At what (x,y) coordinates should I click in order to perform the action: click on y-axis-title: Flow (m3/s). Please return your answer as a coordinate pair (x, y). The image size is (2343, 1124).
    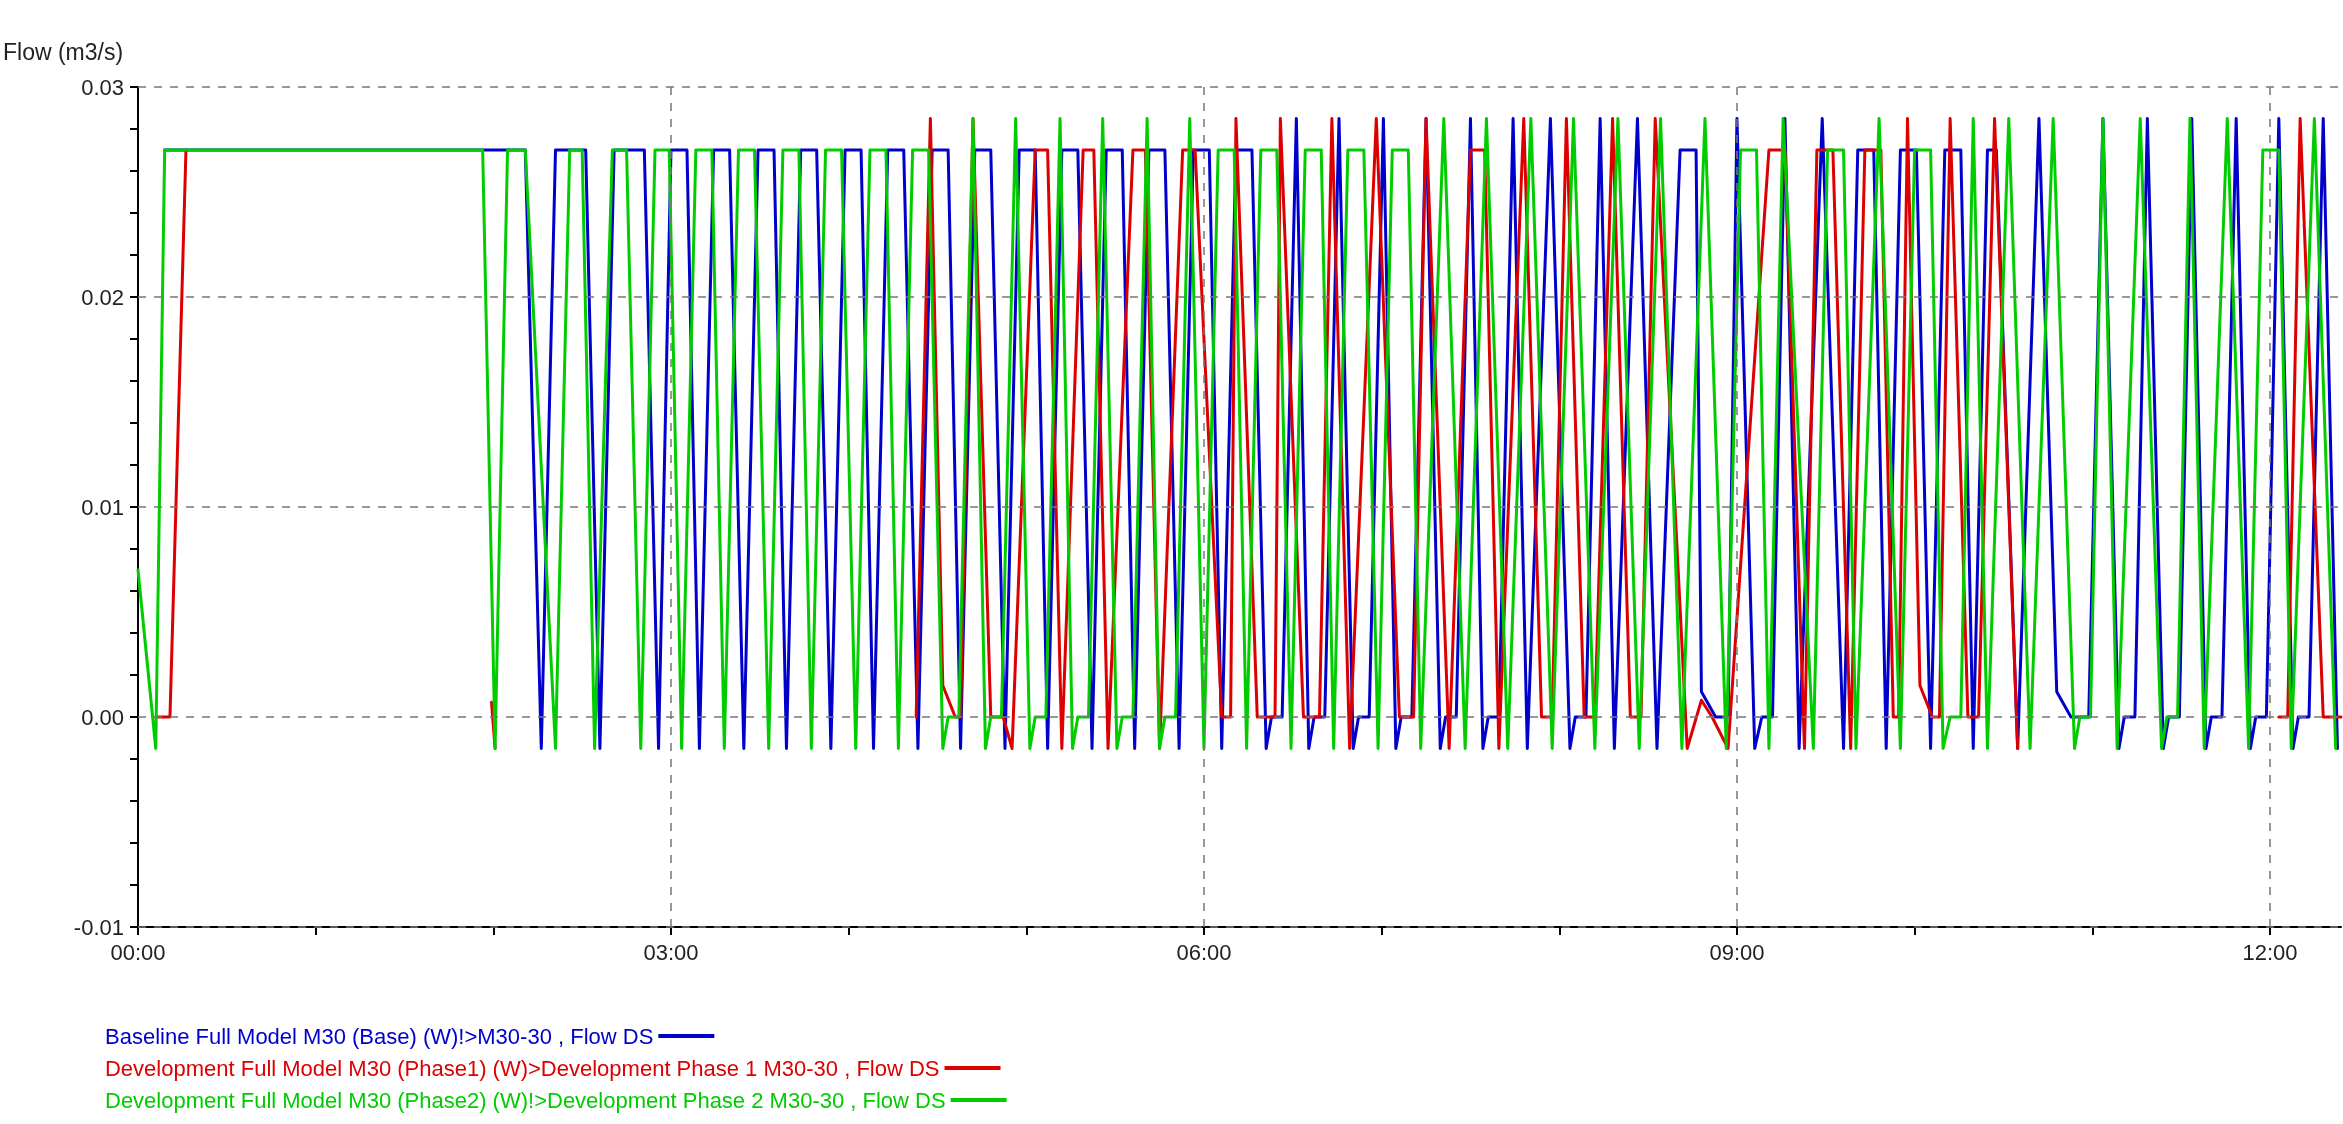
    Looking at the image, I should click on (63, 51).